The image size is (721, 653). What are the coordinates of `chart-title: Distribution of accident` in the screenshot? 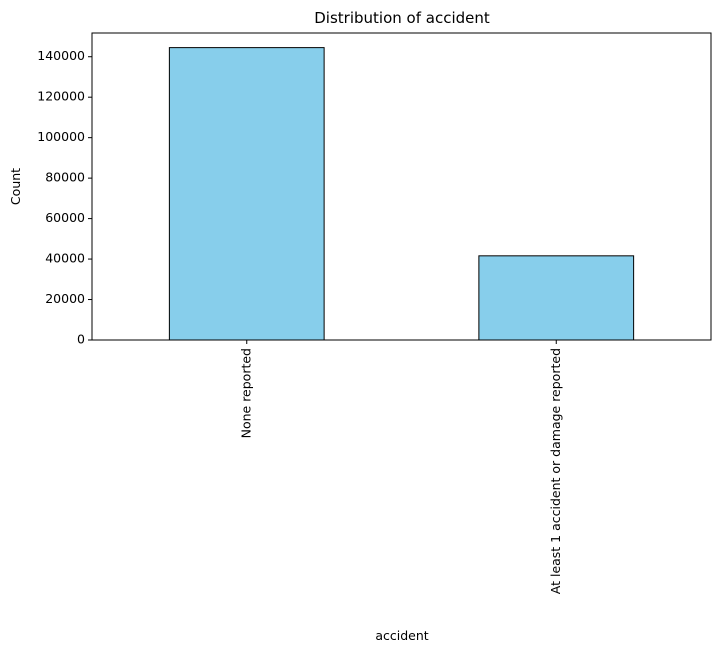 It's located at (402, 18).